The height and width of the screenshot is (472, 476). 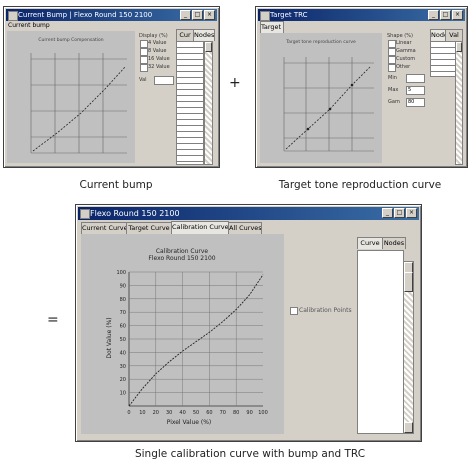 I want to click on tab-node: Node, so click(x=438, y=35).